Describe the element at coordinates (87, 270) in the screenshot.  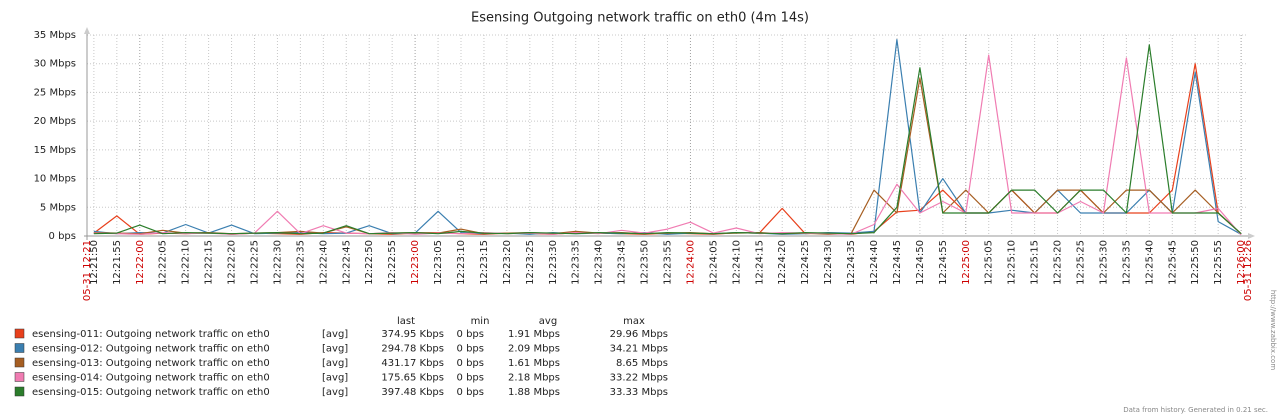
I see `x-edge-label: 05-31 12:21` at that location.